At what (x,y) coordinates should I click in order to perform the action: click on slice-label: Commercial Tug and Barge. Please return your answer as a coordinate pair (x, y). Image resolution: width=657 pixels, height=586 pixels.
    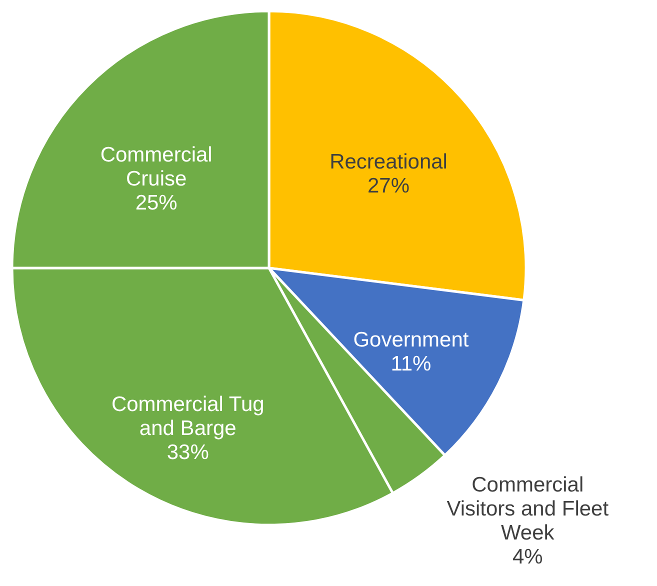
    Looking at the image, I should click on (187, 416).